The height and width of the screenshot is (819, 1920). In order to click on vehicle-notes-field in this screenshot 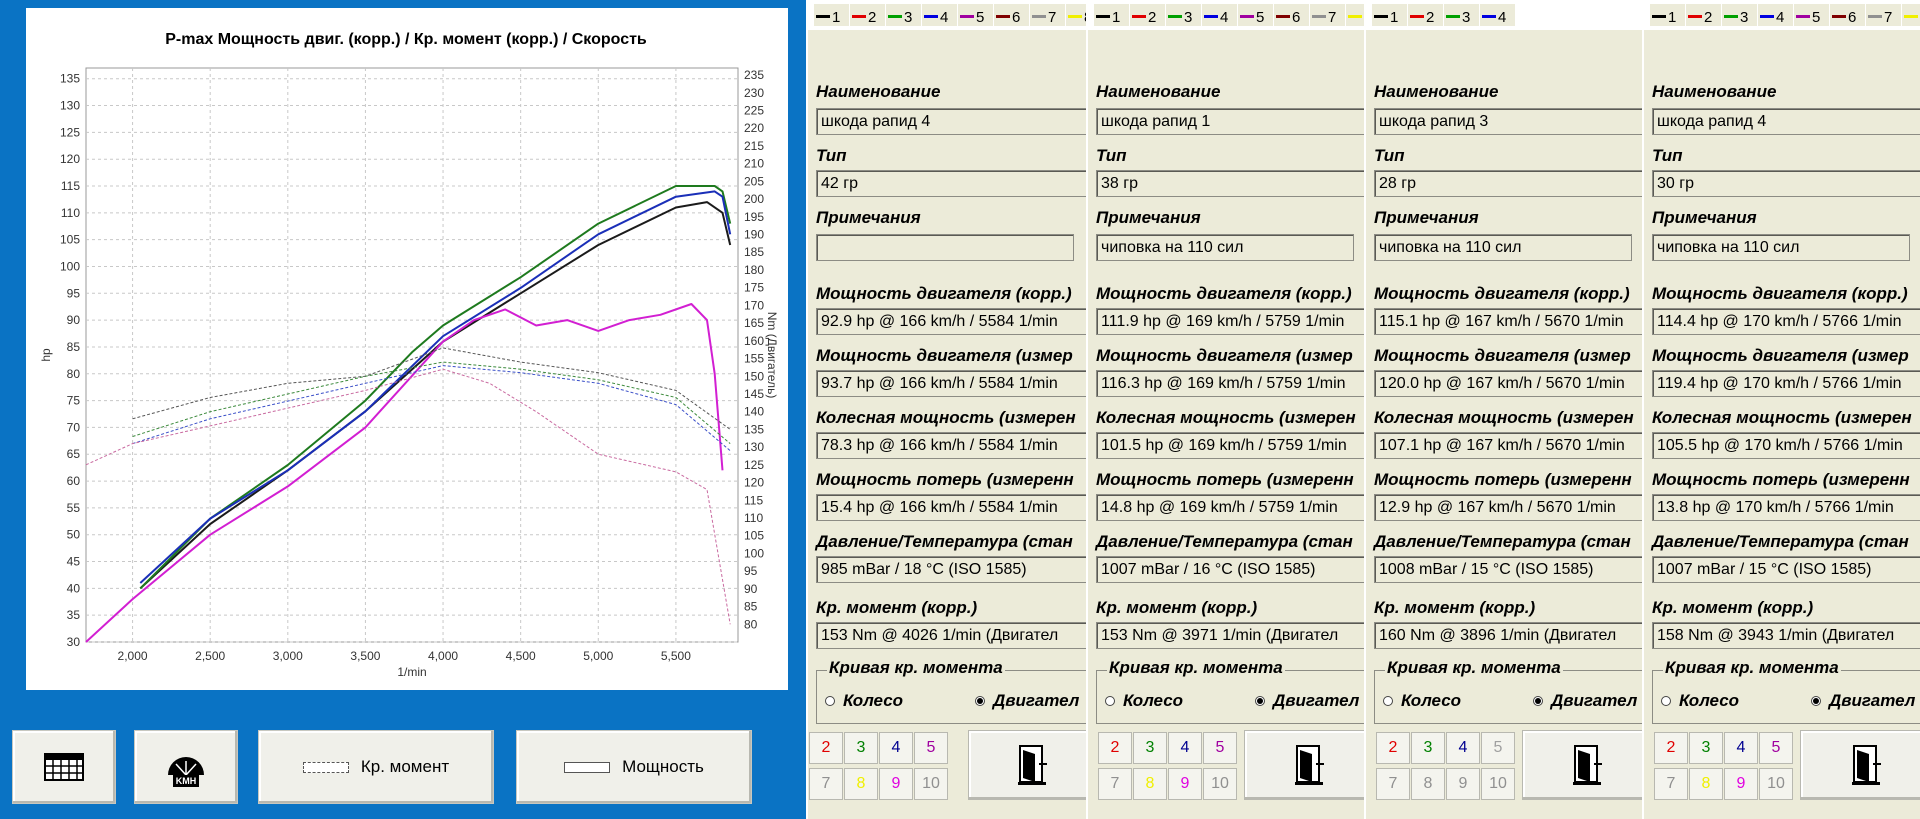, I will do `click(945, 247)`.